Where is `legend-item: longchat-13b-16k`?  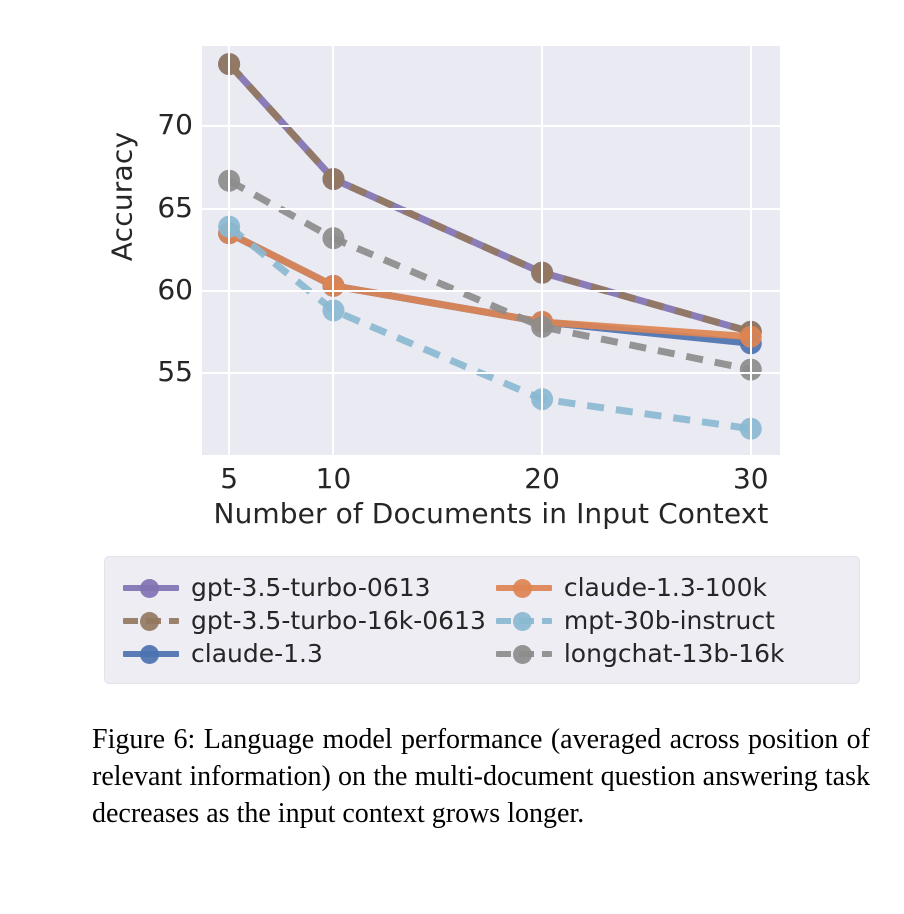
legend-item: longchat-13b-16k is located at coordinates (668, 653).